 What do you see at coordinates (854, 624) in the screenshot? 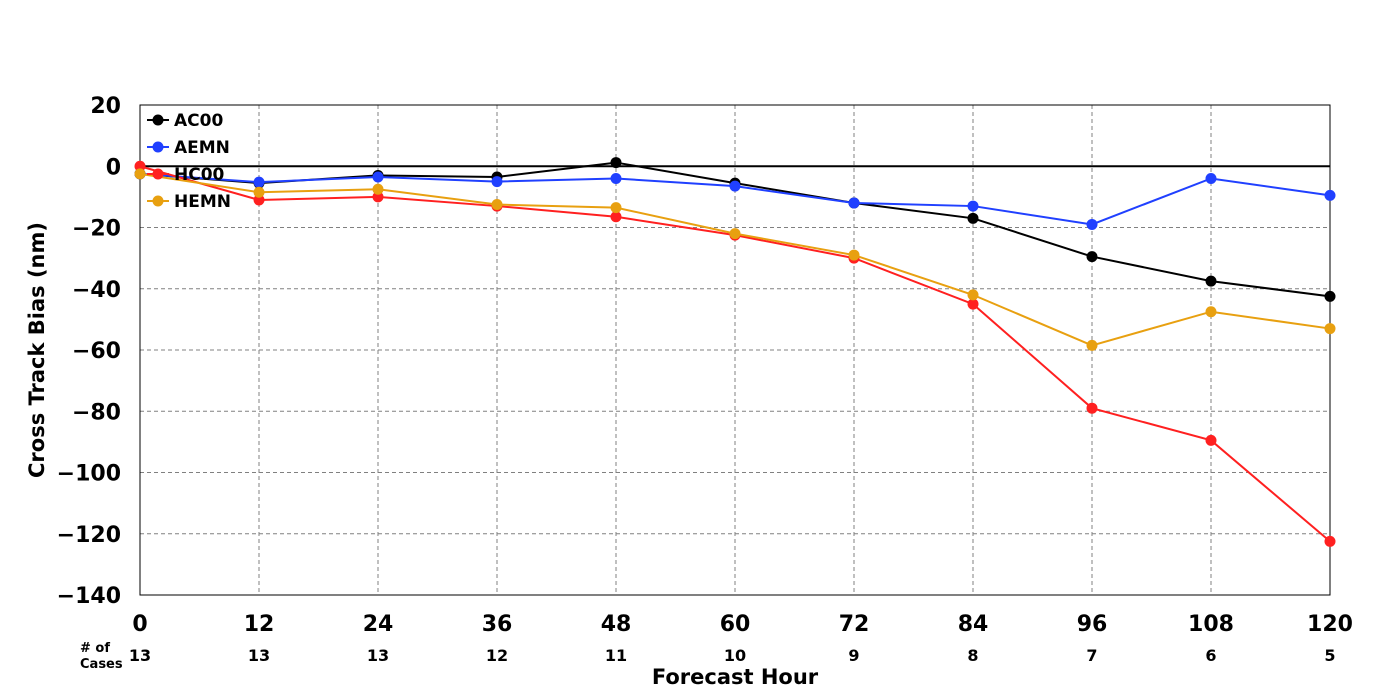
I see `x-tick-label: 72` at bounding box center [854, 624].